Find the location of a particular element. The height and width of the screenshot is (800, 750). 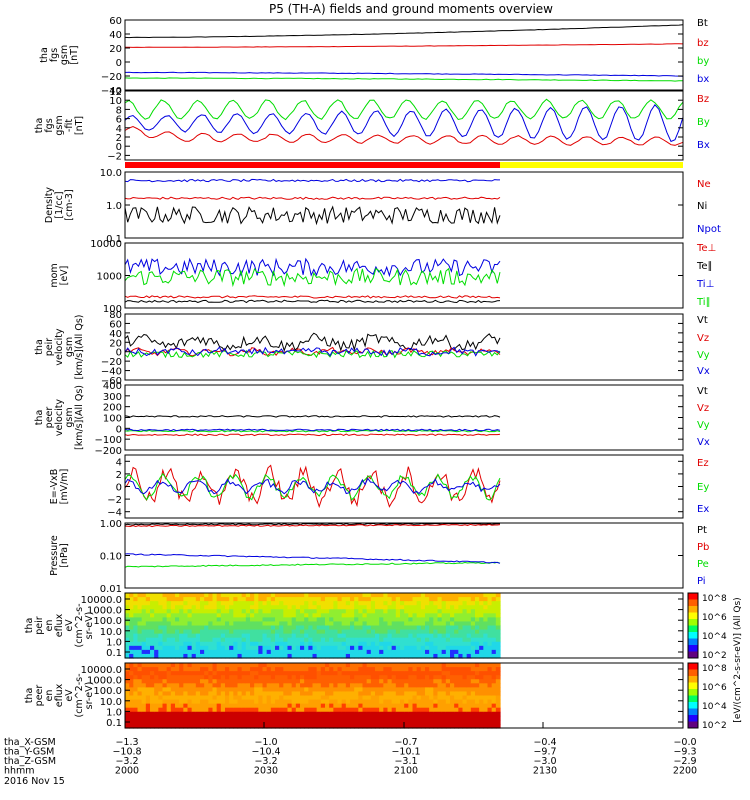

y-tick-label: 0.1 is located at coordinates (114, 653).